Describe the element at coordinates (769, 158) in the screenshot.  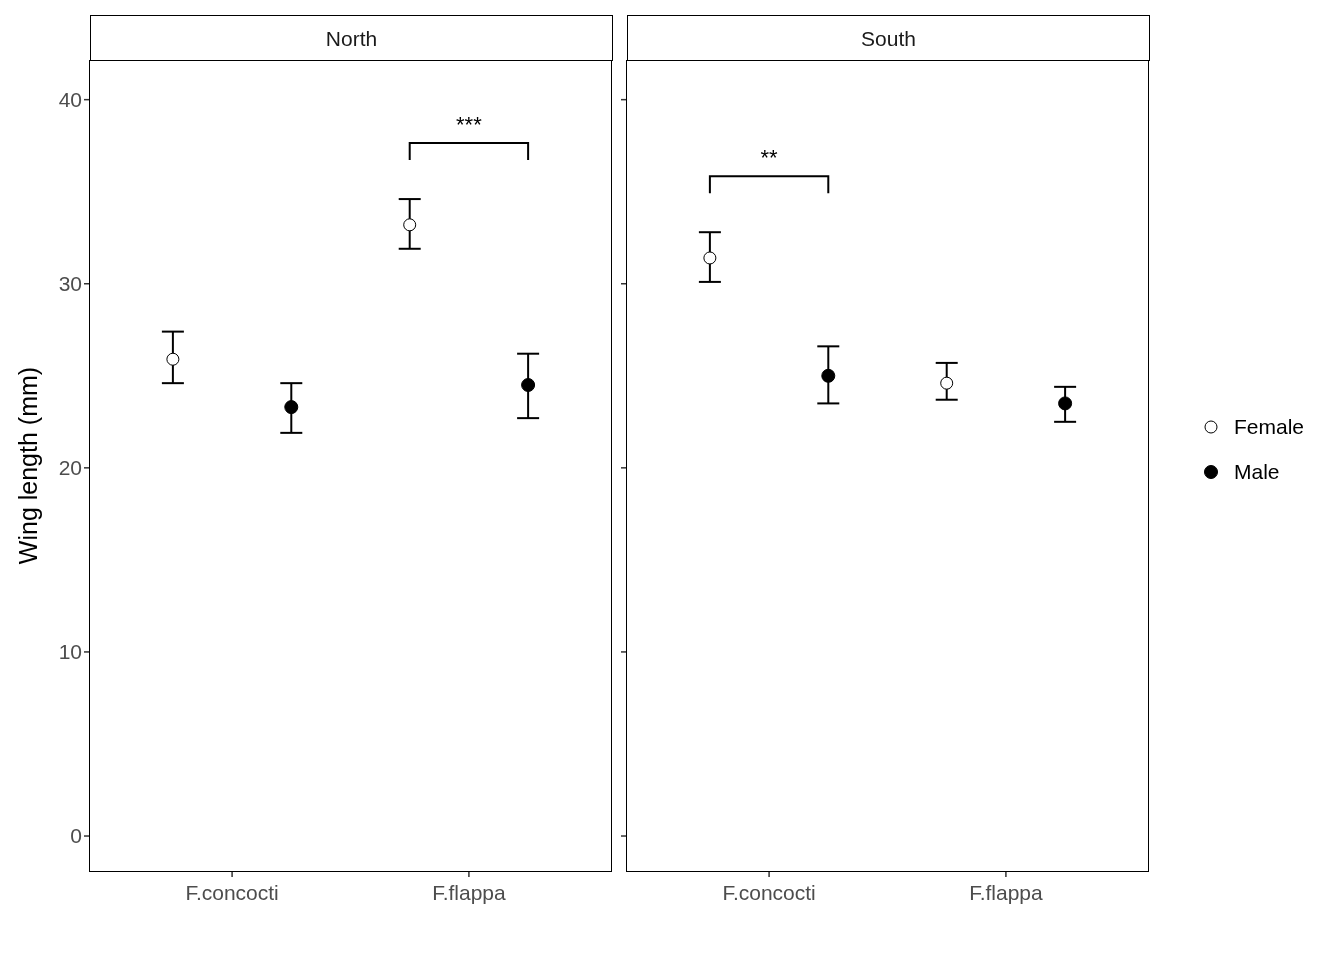
I see `annotation: **` at that location.